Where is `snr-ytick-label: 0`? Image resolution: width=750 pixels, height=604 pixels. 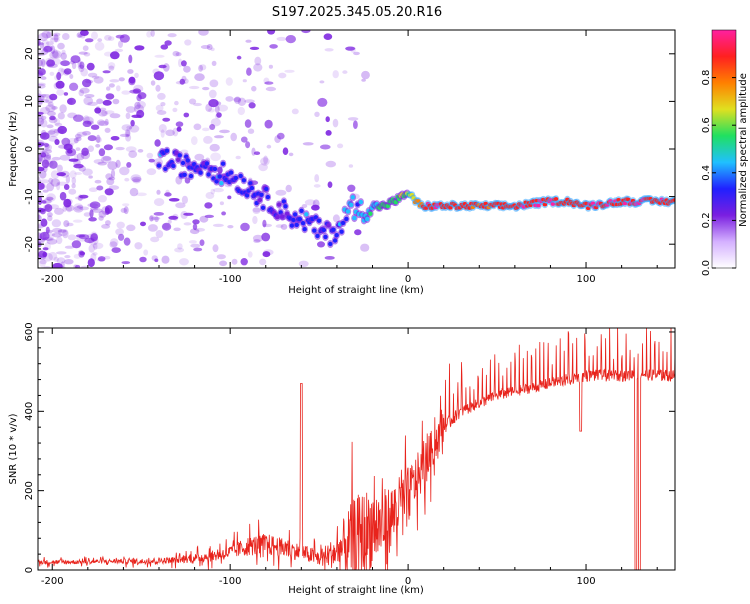
snr-ytick-label: 0 is located at coordinates (29, 570).